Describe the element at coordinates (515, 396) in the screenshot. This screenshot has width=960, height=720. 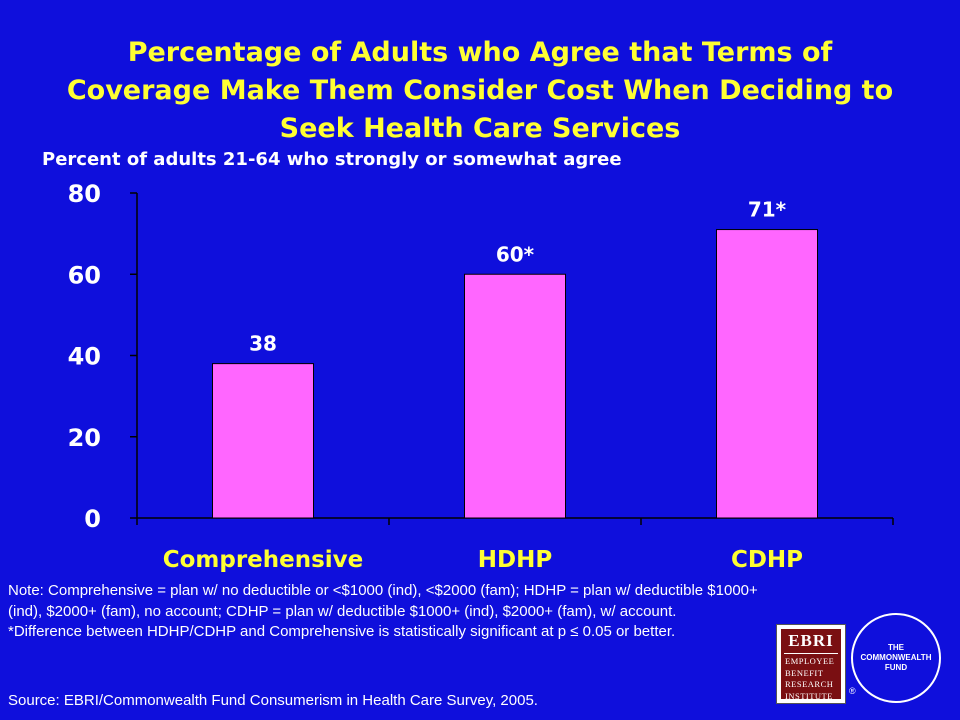
I see `bar-hdhp` at that location.